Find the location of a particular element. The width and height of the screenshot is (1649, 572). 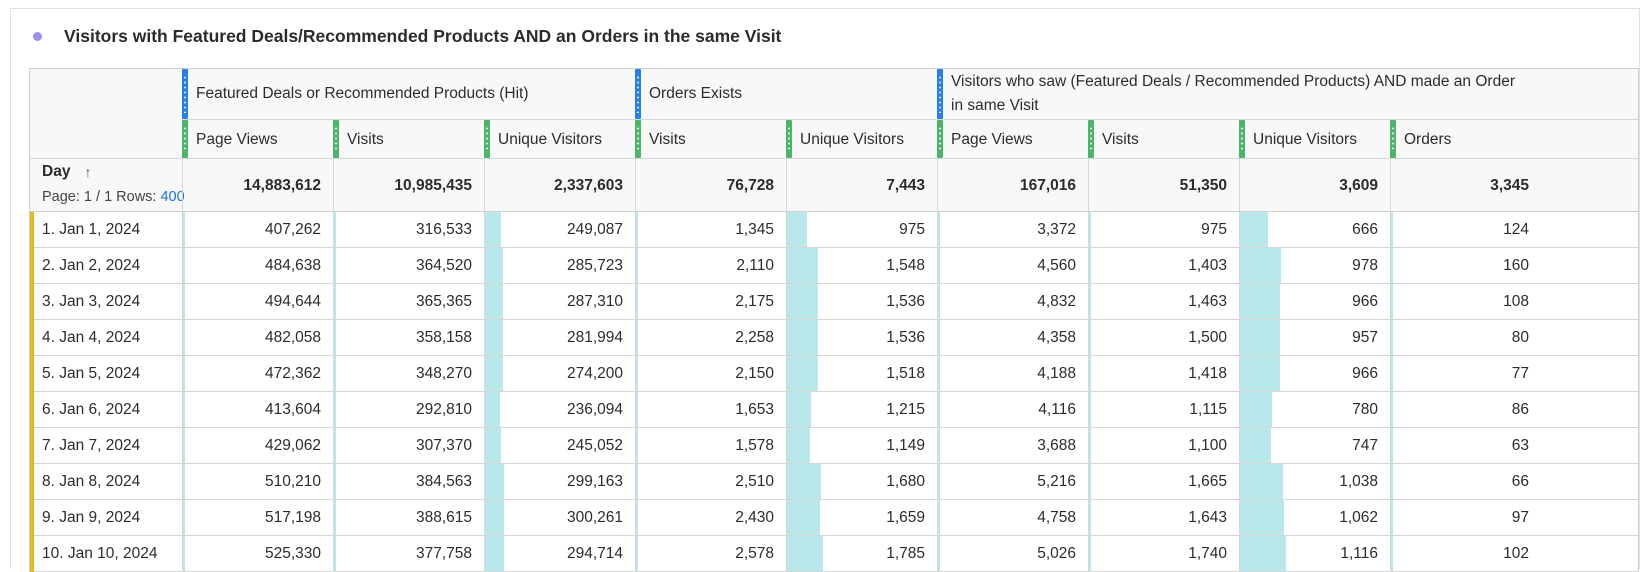

metric-value: 1,149 is located at coordinates (905, 445).